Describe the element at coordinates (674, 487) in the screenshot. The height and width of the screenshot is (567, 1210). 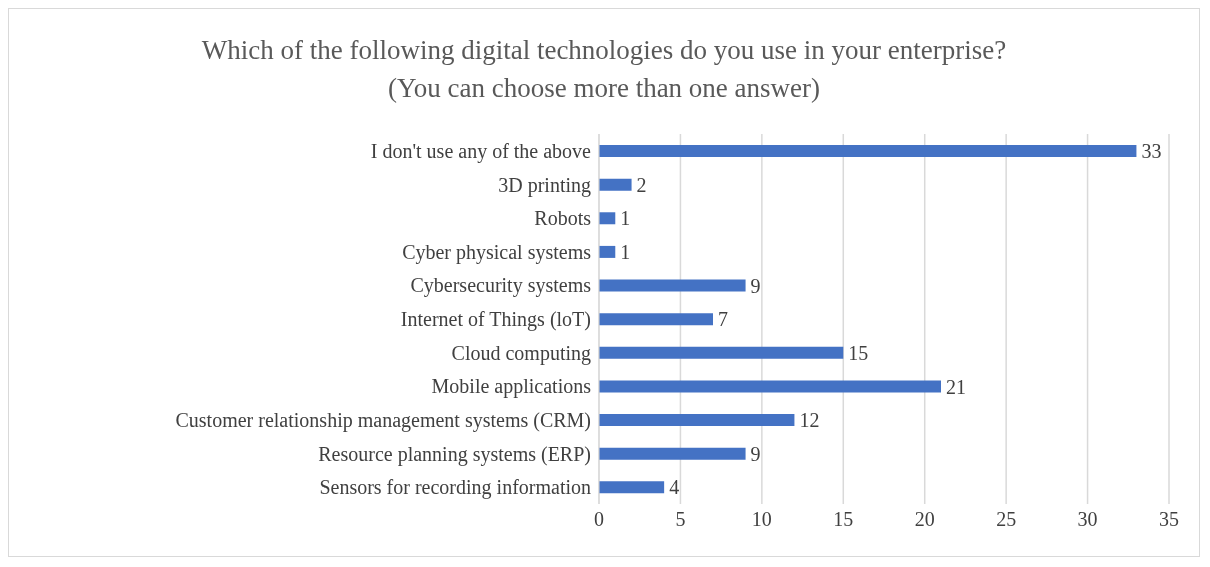
I see `data-label: 4` at that location.